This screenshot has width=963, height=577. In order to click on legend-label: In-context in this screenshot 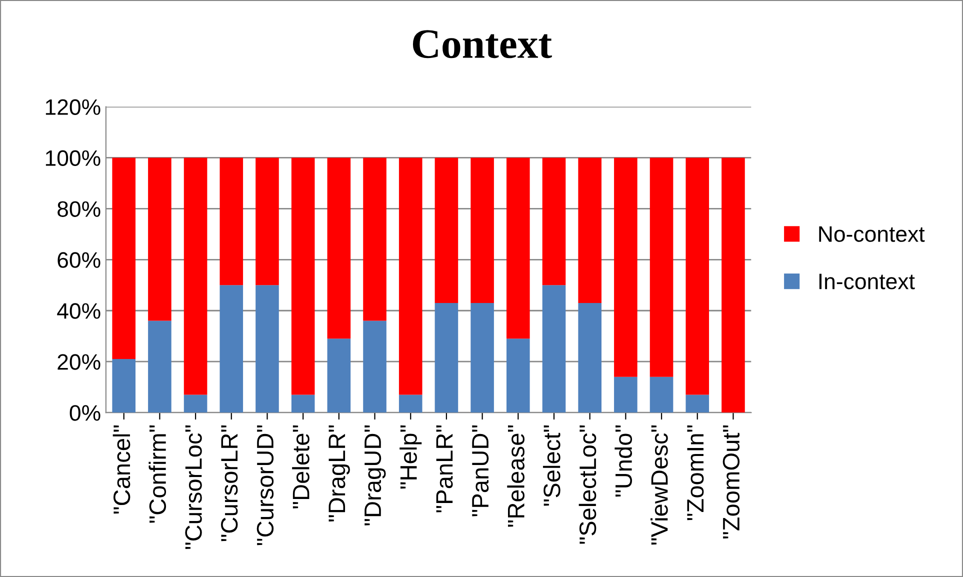, I will do `click(867, 282)`.